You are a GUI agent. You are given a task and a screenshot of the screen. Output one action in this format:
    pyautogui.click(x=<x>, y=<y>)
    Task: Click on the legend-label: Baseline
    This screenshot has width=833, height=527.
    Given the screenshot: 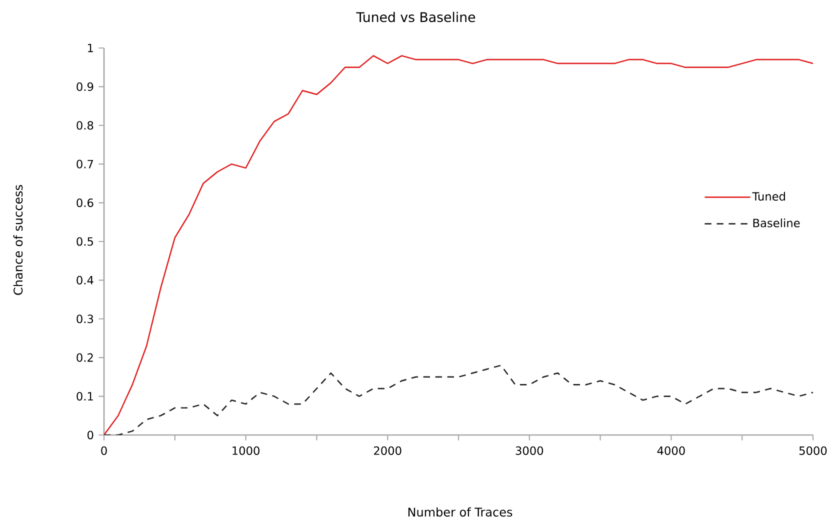 What is the action you would take?
    pyautogui.click(x=776, y=223)
    